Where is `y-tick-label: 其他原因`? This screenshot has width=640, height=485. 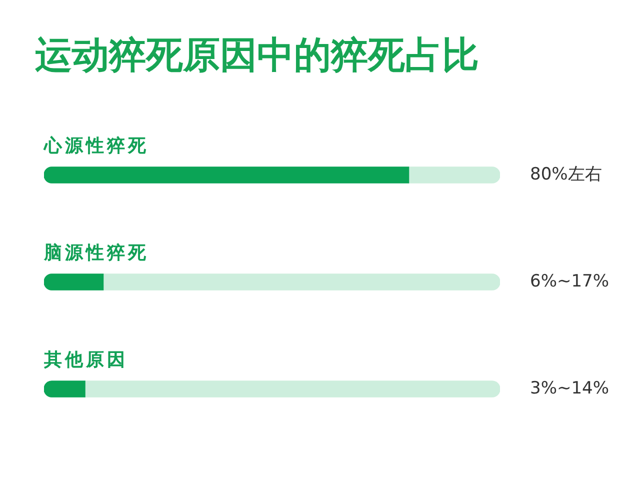
y-tick-label: 其他原因 is located at coordinates (85, 360).